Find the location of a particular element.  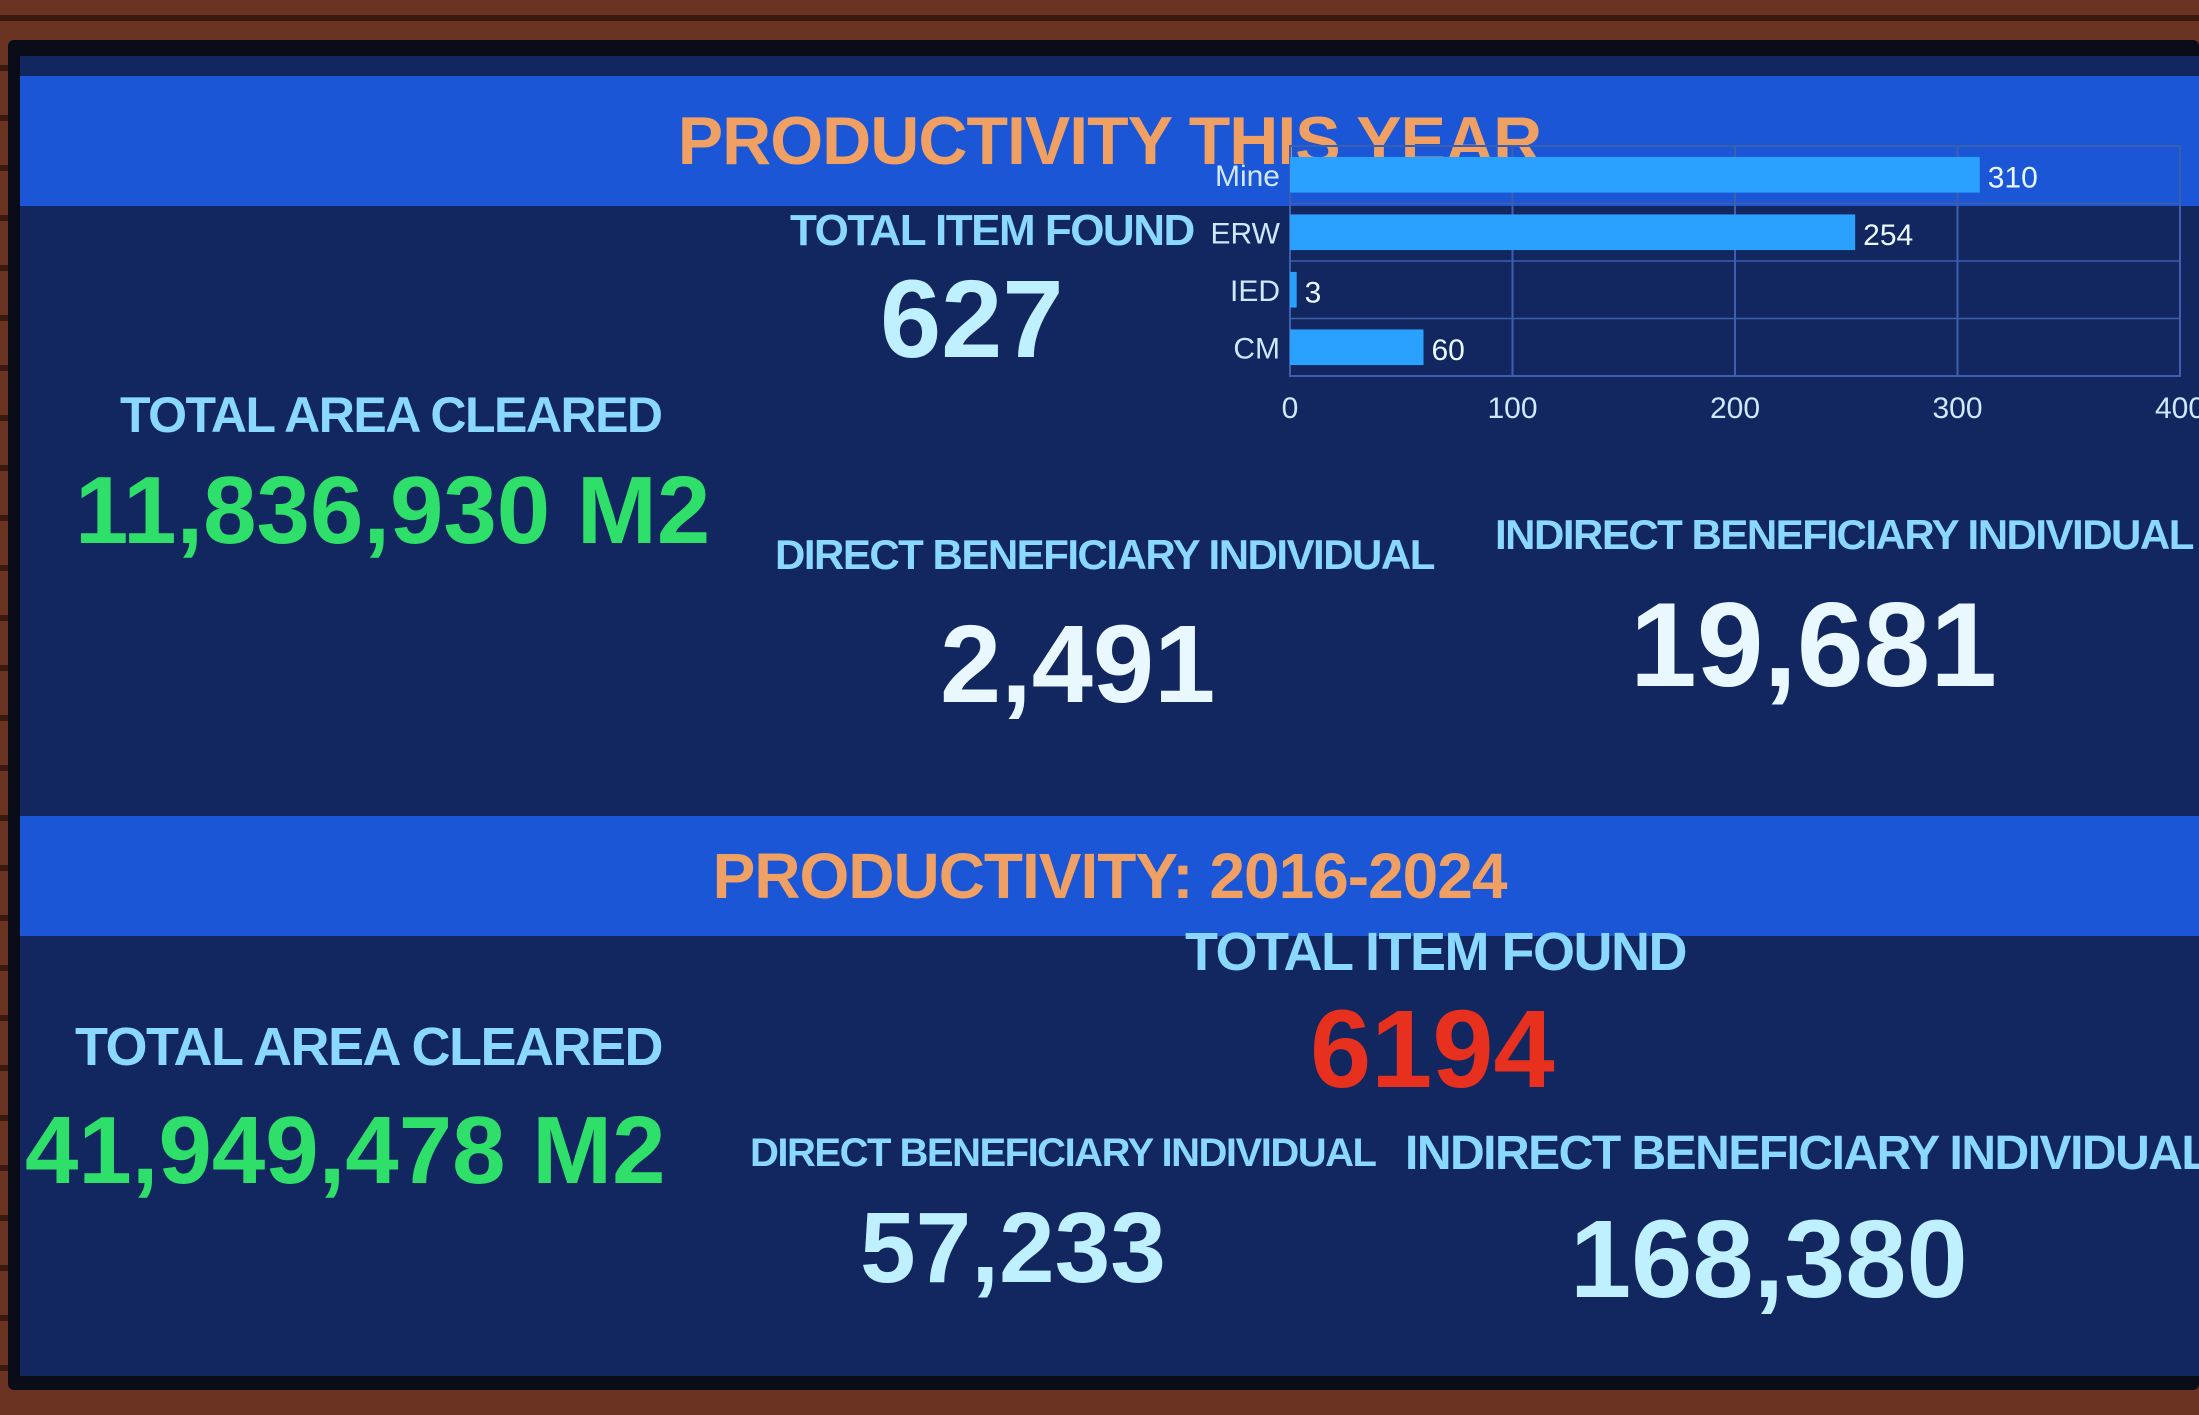

this-year-indirect-value: 19,681 is located at coordinates (1814, 645).